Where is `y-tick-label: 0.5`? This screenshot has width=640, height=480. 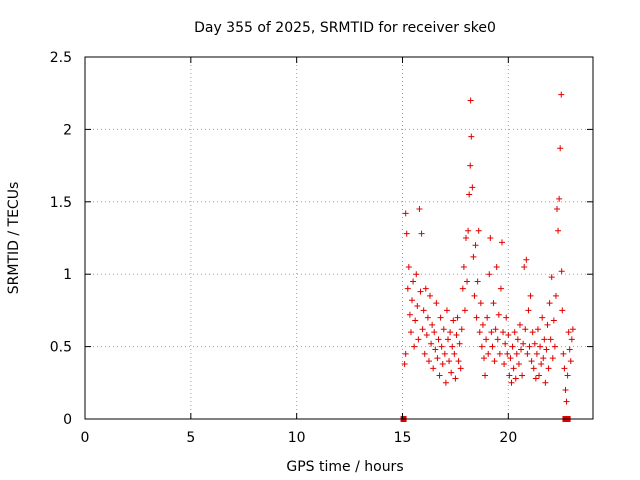
y-tick-label: 0.5 is located at coordinates (61, 348).